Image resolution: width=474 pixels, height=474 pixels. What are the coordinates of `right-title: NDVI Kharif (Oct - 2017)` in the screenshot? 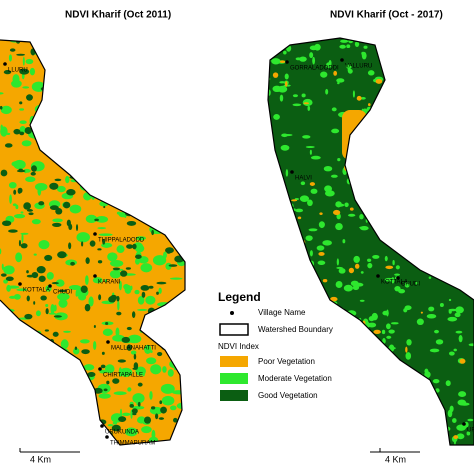 It's located at (386, 15).